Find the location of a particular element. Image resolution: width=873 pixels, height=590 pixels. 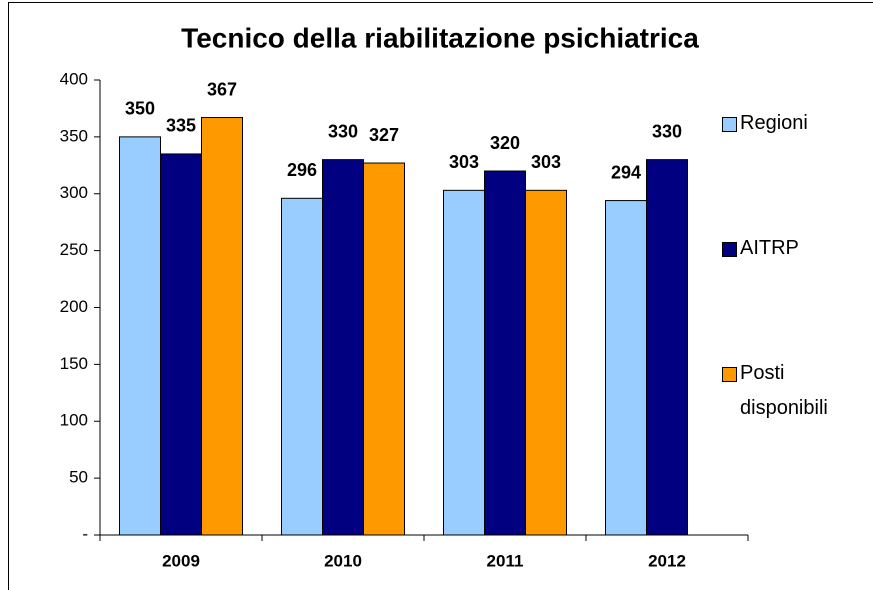

legend-item: Posti disponibili is located at coordinates (797, 391).